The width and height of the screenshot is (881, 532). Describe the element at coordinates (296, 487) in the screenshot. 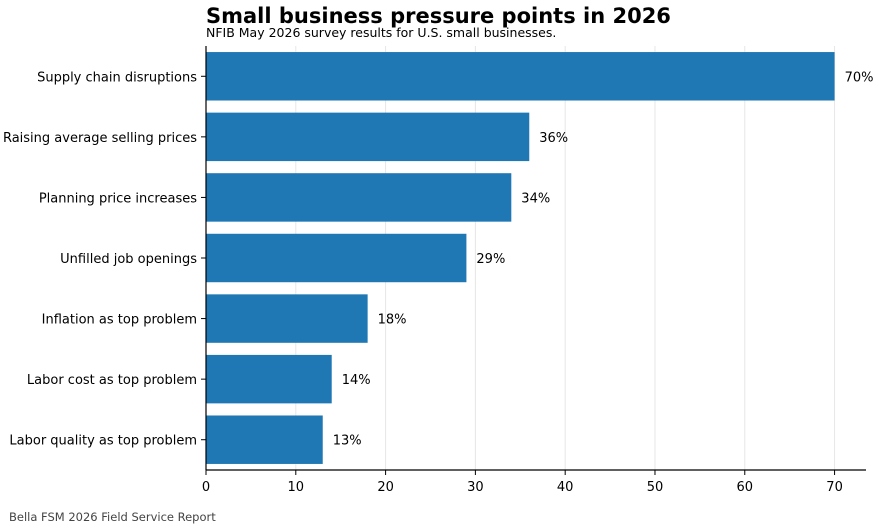

I see `x-tick-label: 10` at that location.